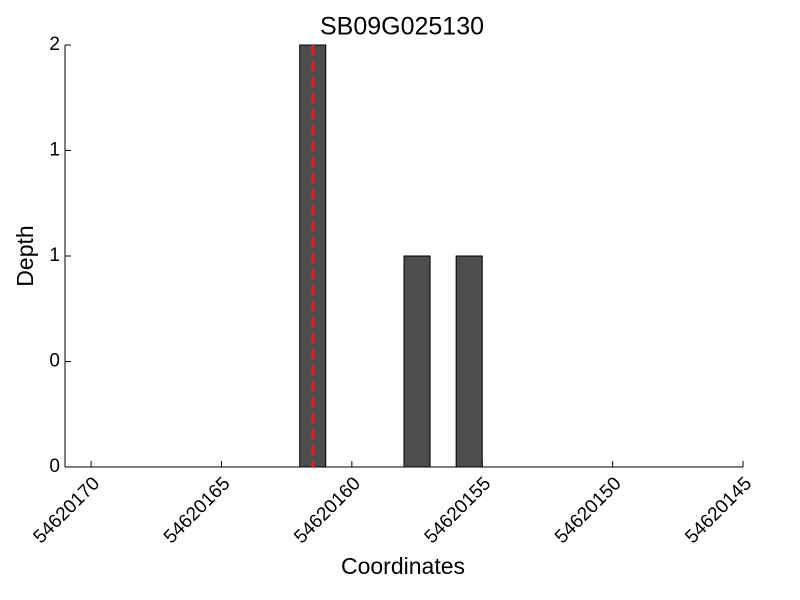 This screenshot has width=800, height=600. What do you see at coordinates (54, 44) in the screenshot?
I see `y-tick-label: 2` at bounding box center [54, 44].